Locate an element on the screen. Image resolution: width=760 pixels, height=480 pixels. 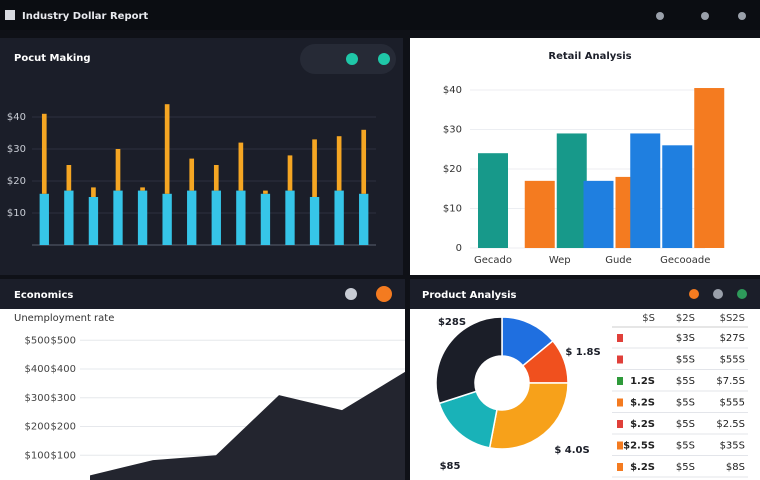
panel-title: Economics is located at coordinates (43, 295).